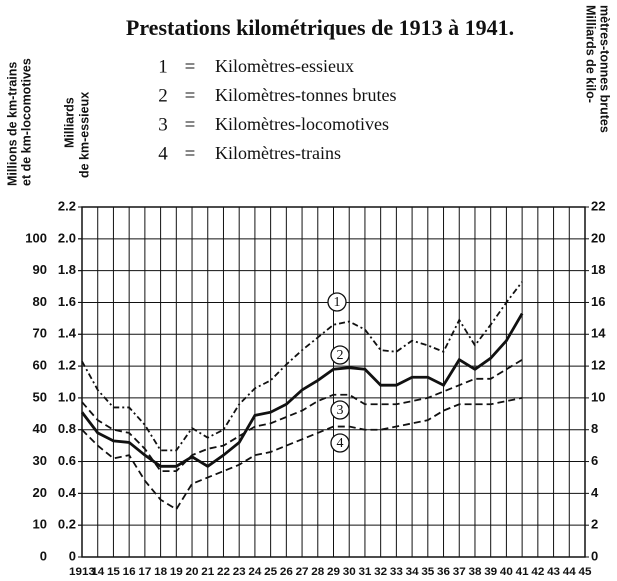 The width and height of the screenshot is (617, 581). What do you see at coordinates (26, 122) in the screenshot?
I see `axis-title: et de km-locomotives` at bounding box center [26, 122].